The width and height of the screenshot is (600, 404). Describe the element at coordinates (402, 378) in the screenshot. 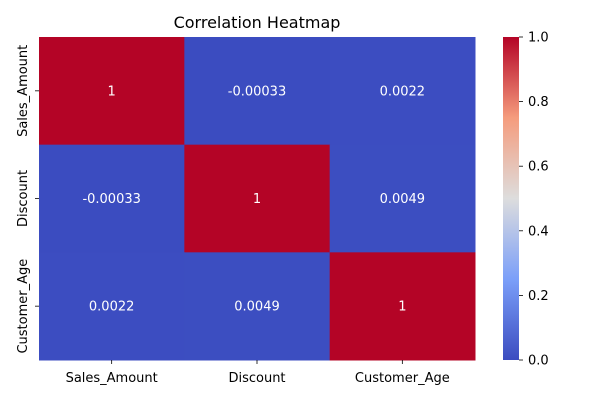

I see `x-tick-label: Customer_Age` at that location.